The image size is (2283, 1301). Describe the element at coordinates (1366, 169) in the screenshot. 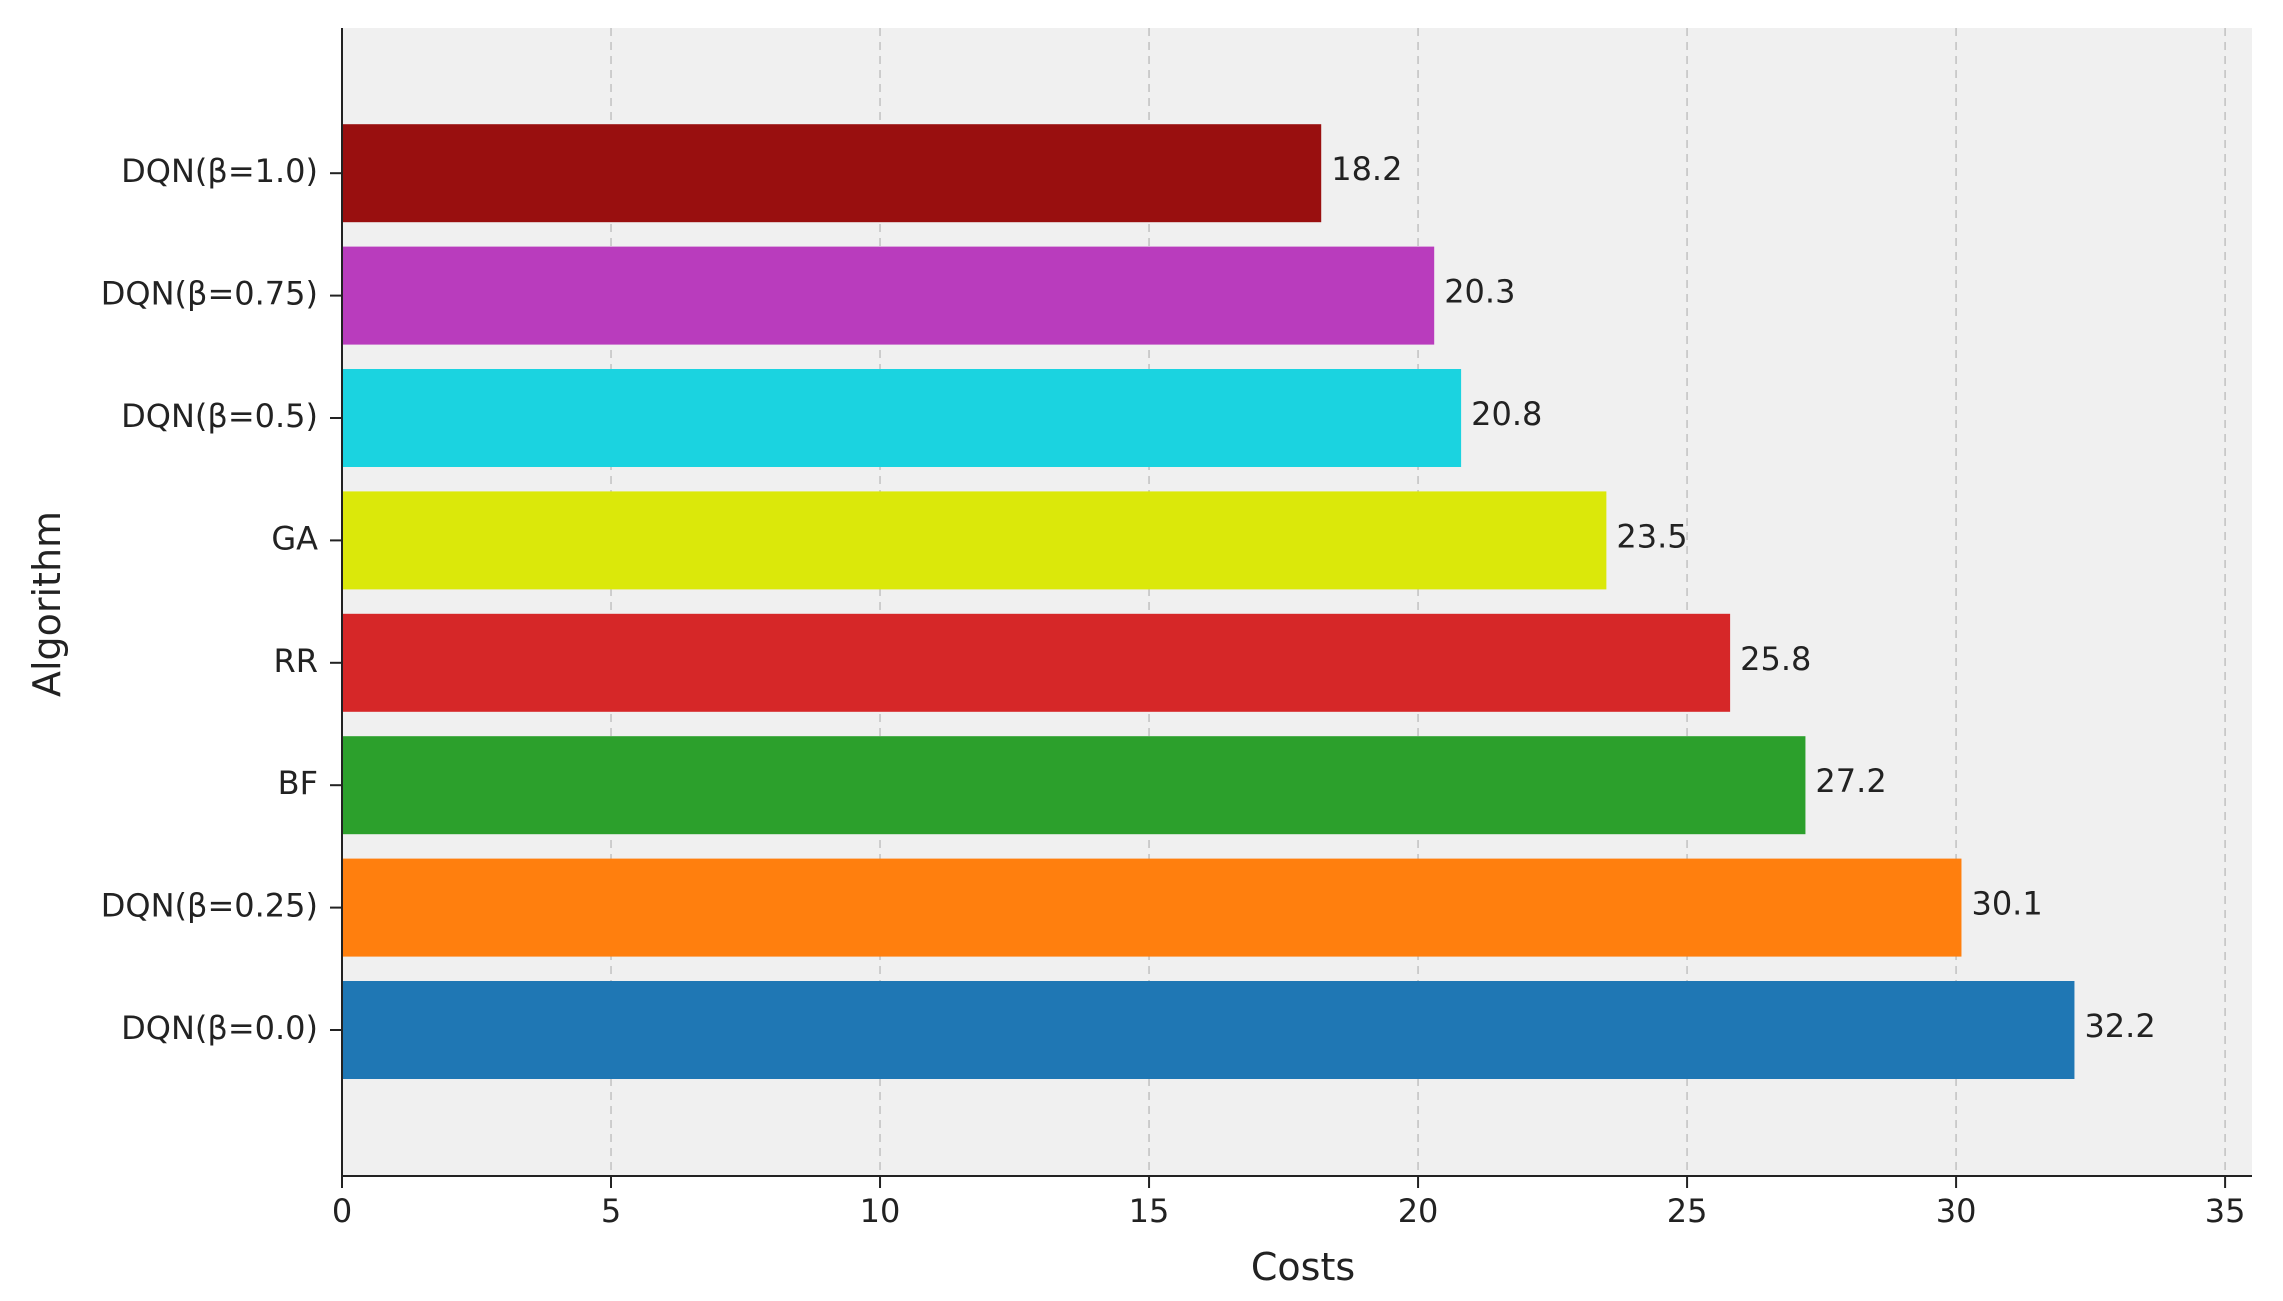

I see `bar-value-label: 18.2` at that location.